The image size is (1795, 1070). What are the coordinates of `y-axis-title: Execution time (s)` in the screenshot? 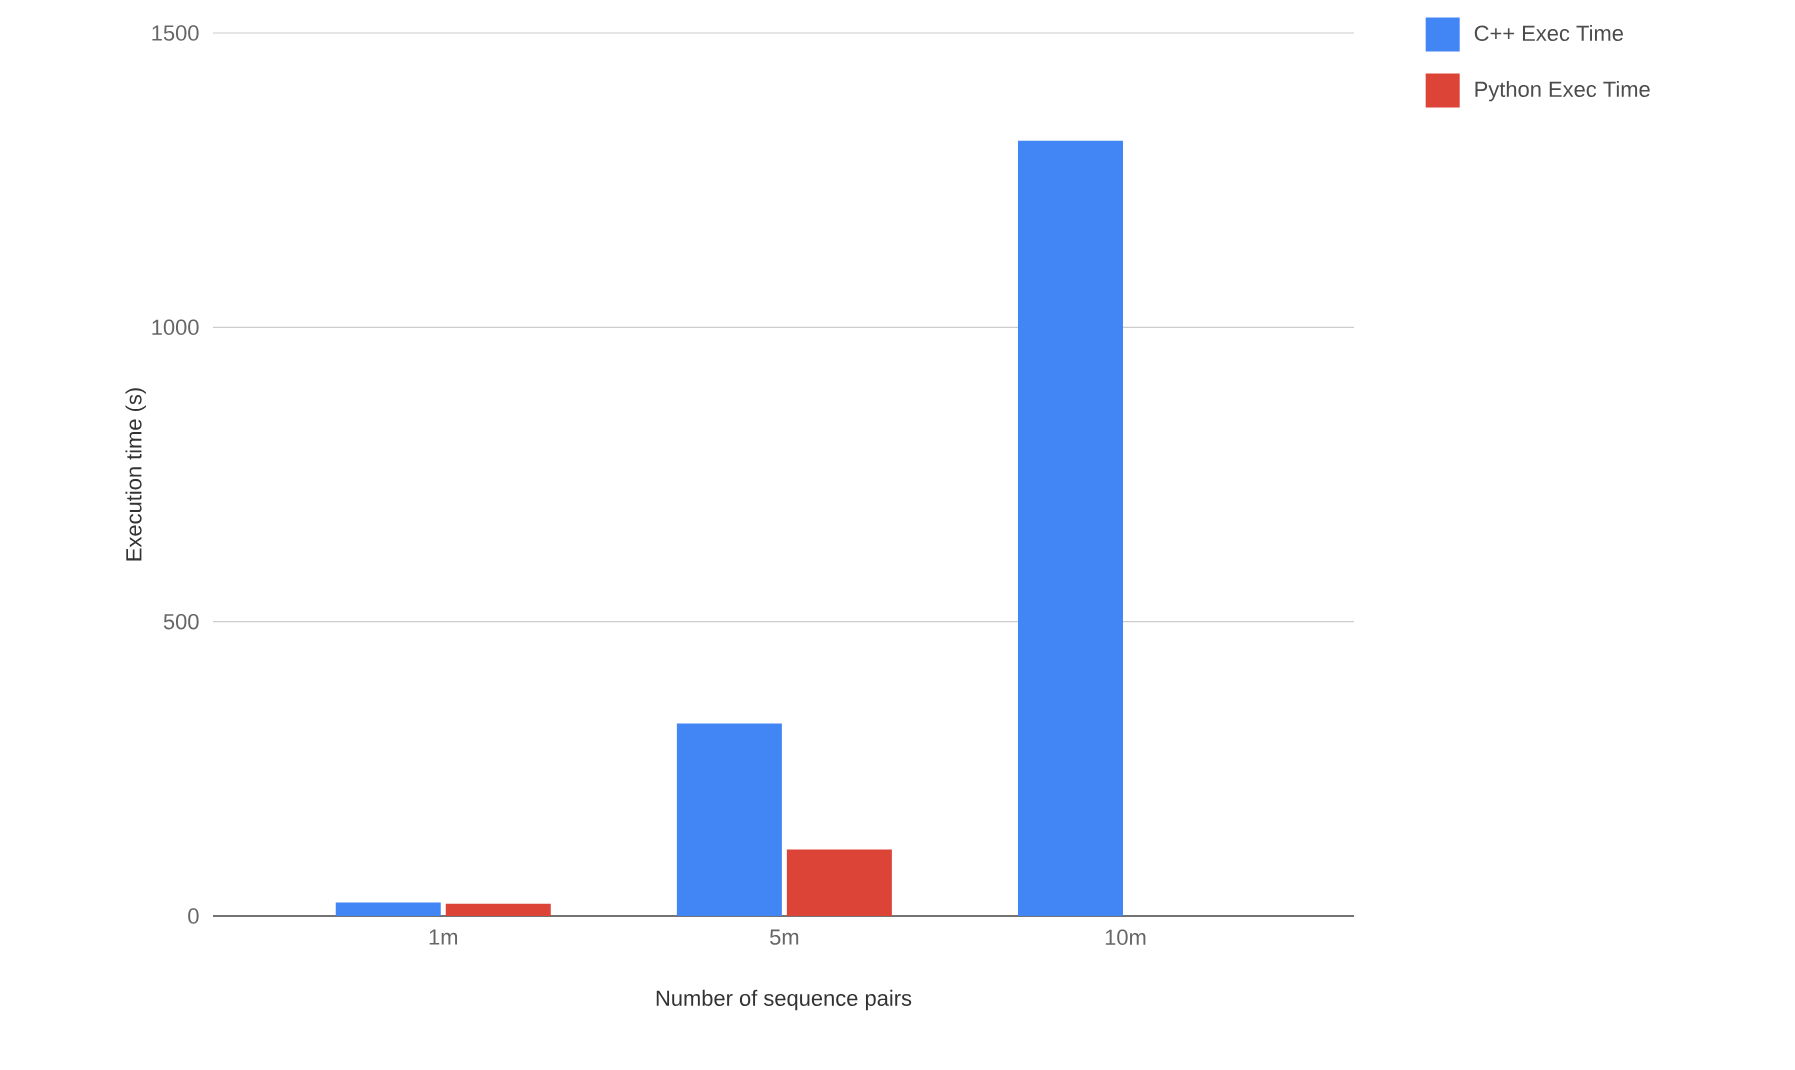 It's located at (135, 474).